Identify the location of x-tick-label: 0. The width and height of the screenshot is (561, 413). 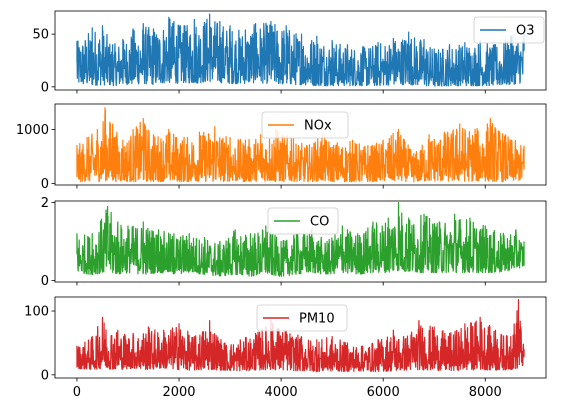
(77, 392).